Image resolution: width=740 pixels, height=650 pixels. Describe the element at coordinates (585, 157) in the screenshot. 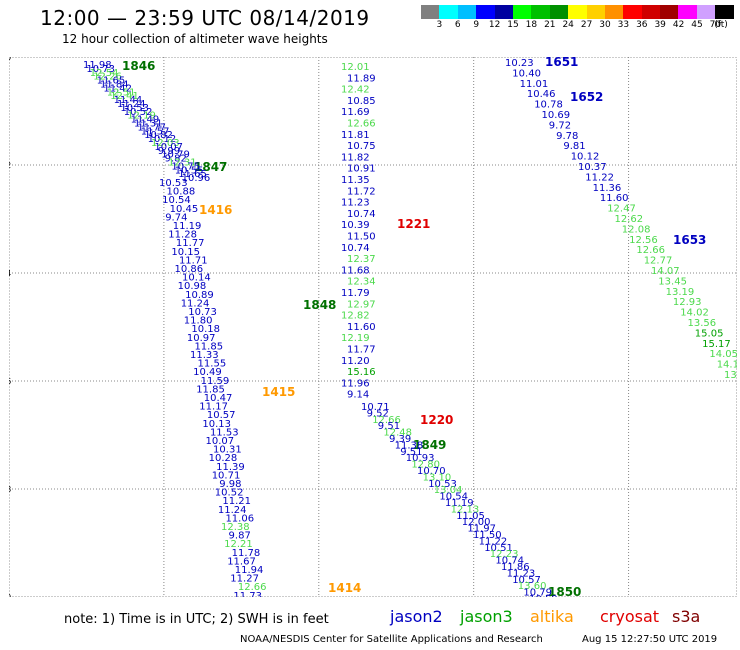

I see `wave-height-value: 10.12` at that location.